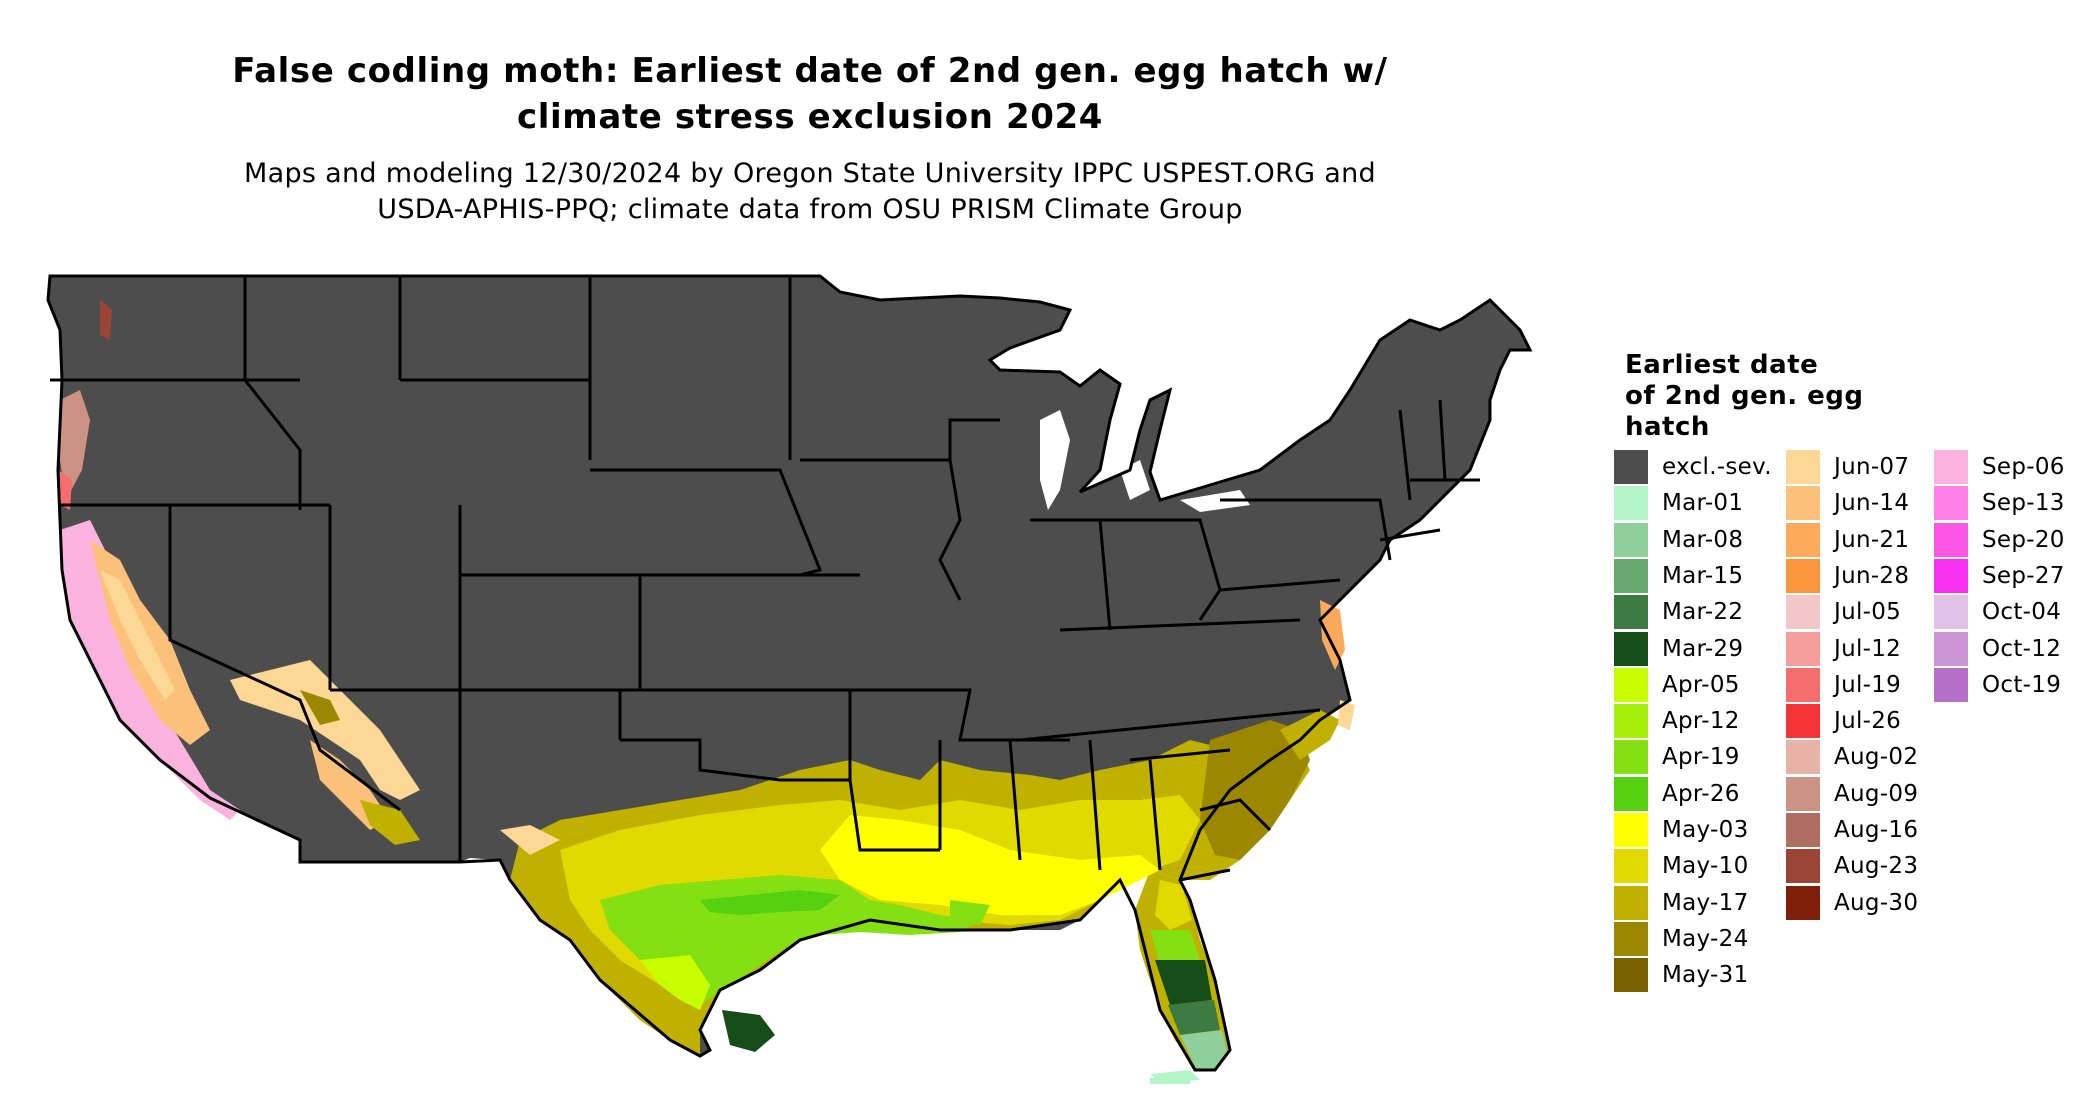 The image size is (2100, 1116). Describe the element at coordinates (1868, 684) in the screenshot. I see `legend-label: Jul-19` at that location.